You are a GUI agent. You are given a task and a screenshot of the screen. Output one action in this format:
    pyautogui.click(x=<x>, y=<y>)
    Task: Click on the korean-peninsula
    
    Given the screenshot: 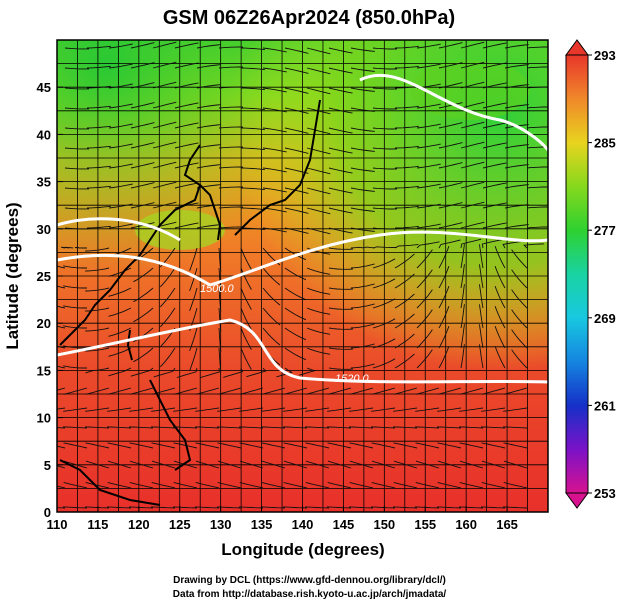 What is the action you would take?
    pyautogui.click(x=210, y=212)
    